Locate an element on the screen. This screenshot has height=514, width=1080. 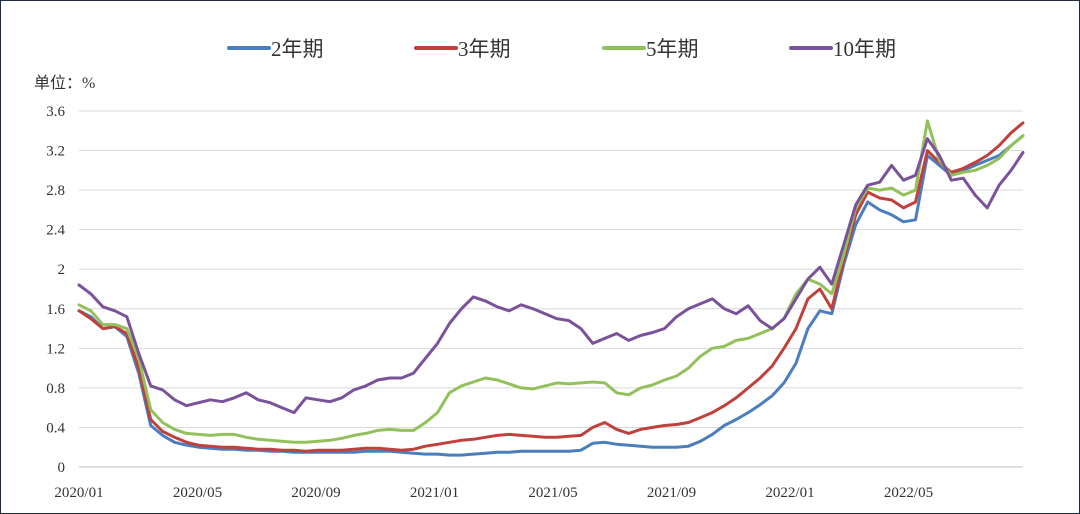
x-tick-label: 2021/09 is located at coordinates (671, 493).